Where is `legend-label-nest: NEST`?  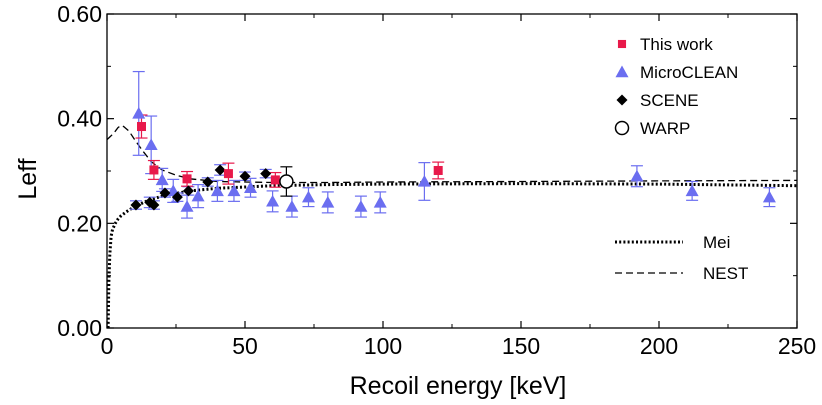 legend-label-nest: NEST is located at coordinates (725, 273).